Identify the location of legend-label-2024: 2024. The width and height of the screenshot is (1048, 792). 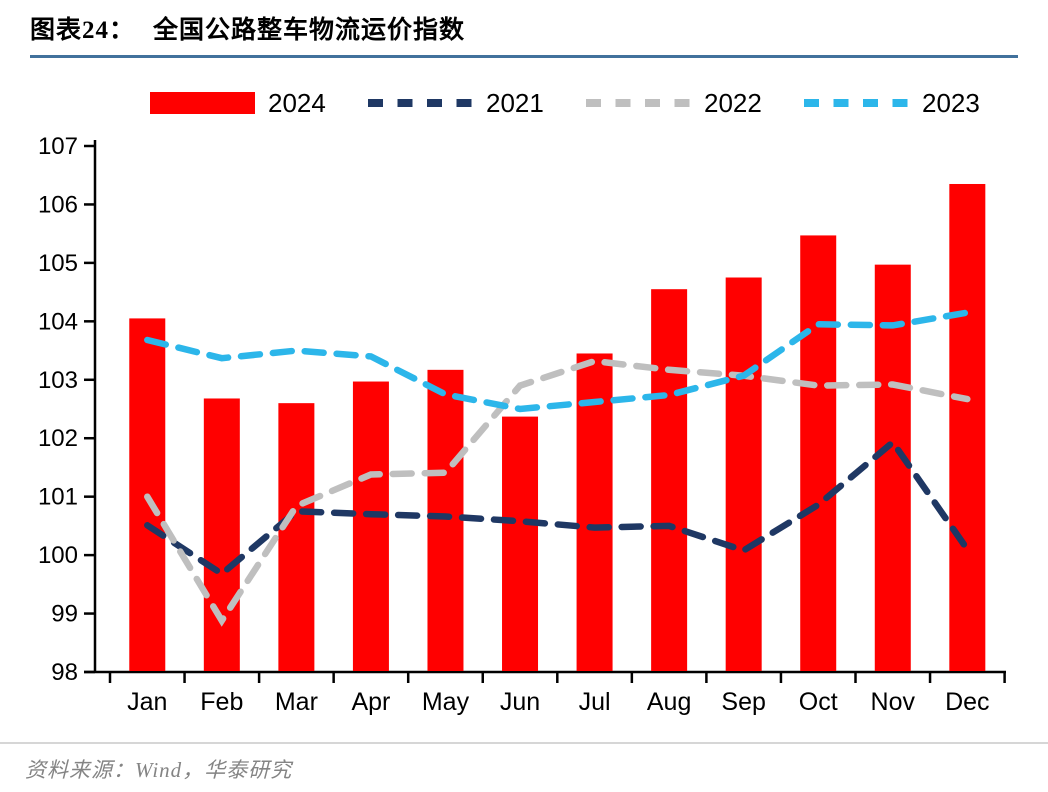
(297, 103).